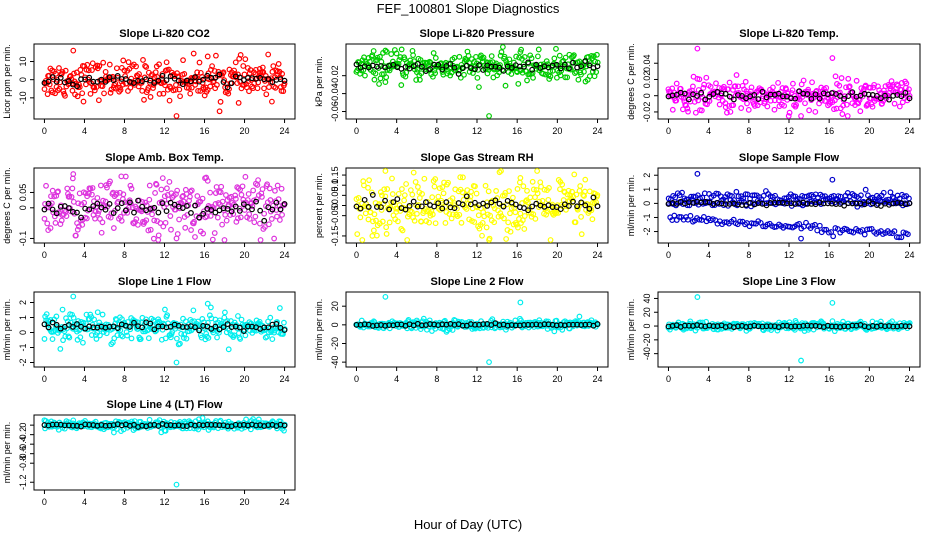  What do you see at coordinates (647, 339) in the screenshot?
I see `y-tick-label: -20` at bounding box center [647, 339].